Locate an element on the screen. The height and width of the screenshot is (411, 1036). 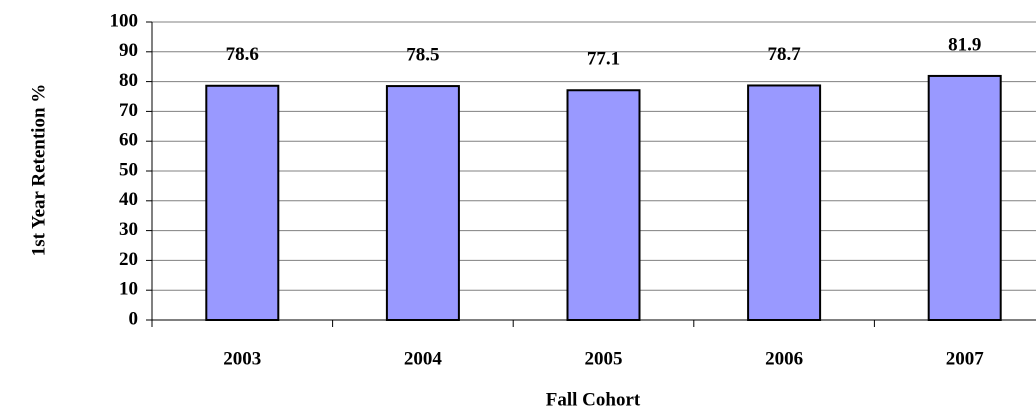
y-axis-title: 1st Year Retention % is located at coordinates (38, 170).